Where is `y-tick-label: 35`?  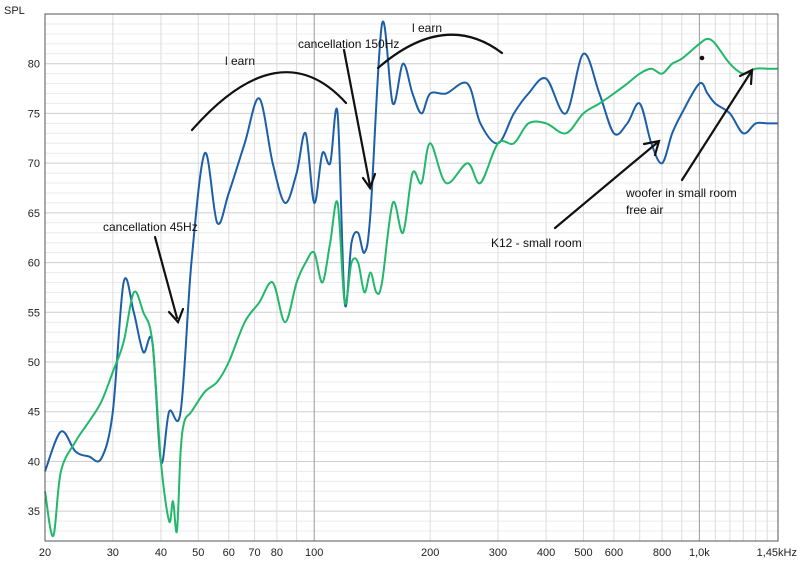 y-tick-label: 35 is located at coordinates (34, 512).